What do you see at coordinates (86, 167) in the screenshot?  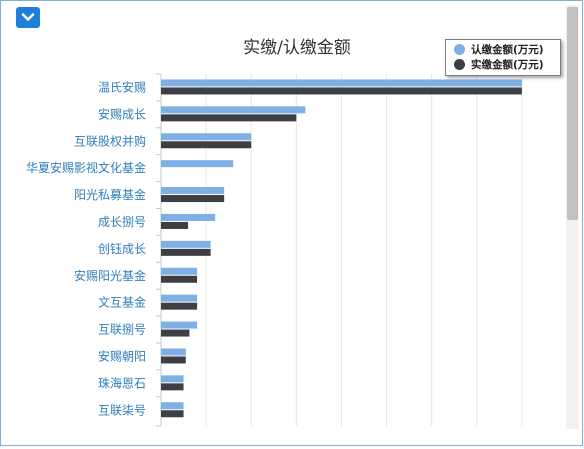 I see `category-label: 华夏安赐影视文化基金` at bounding box center [86, 167].